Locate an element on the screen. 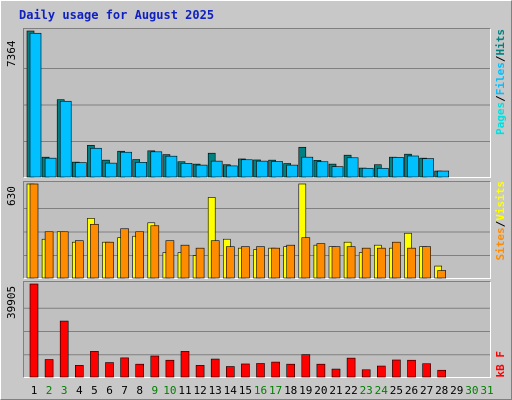 This screenshot has height=400, width=512. day-label: 22 is located at coordinates (350, 390).